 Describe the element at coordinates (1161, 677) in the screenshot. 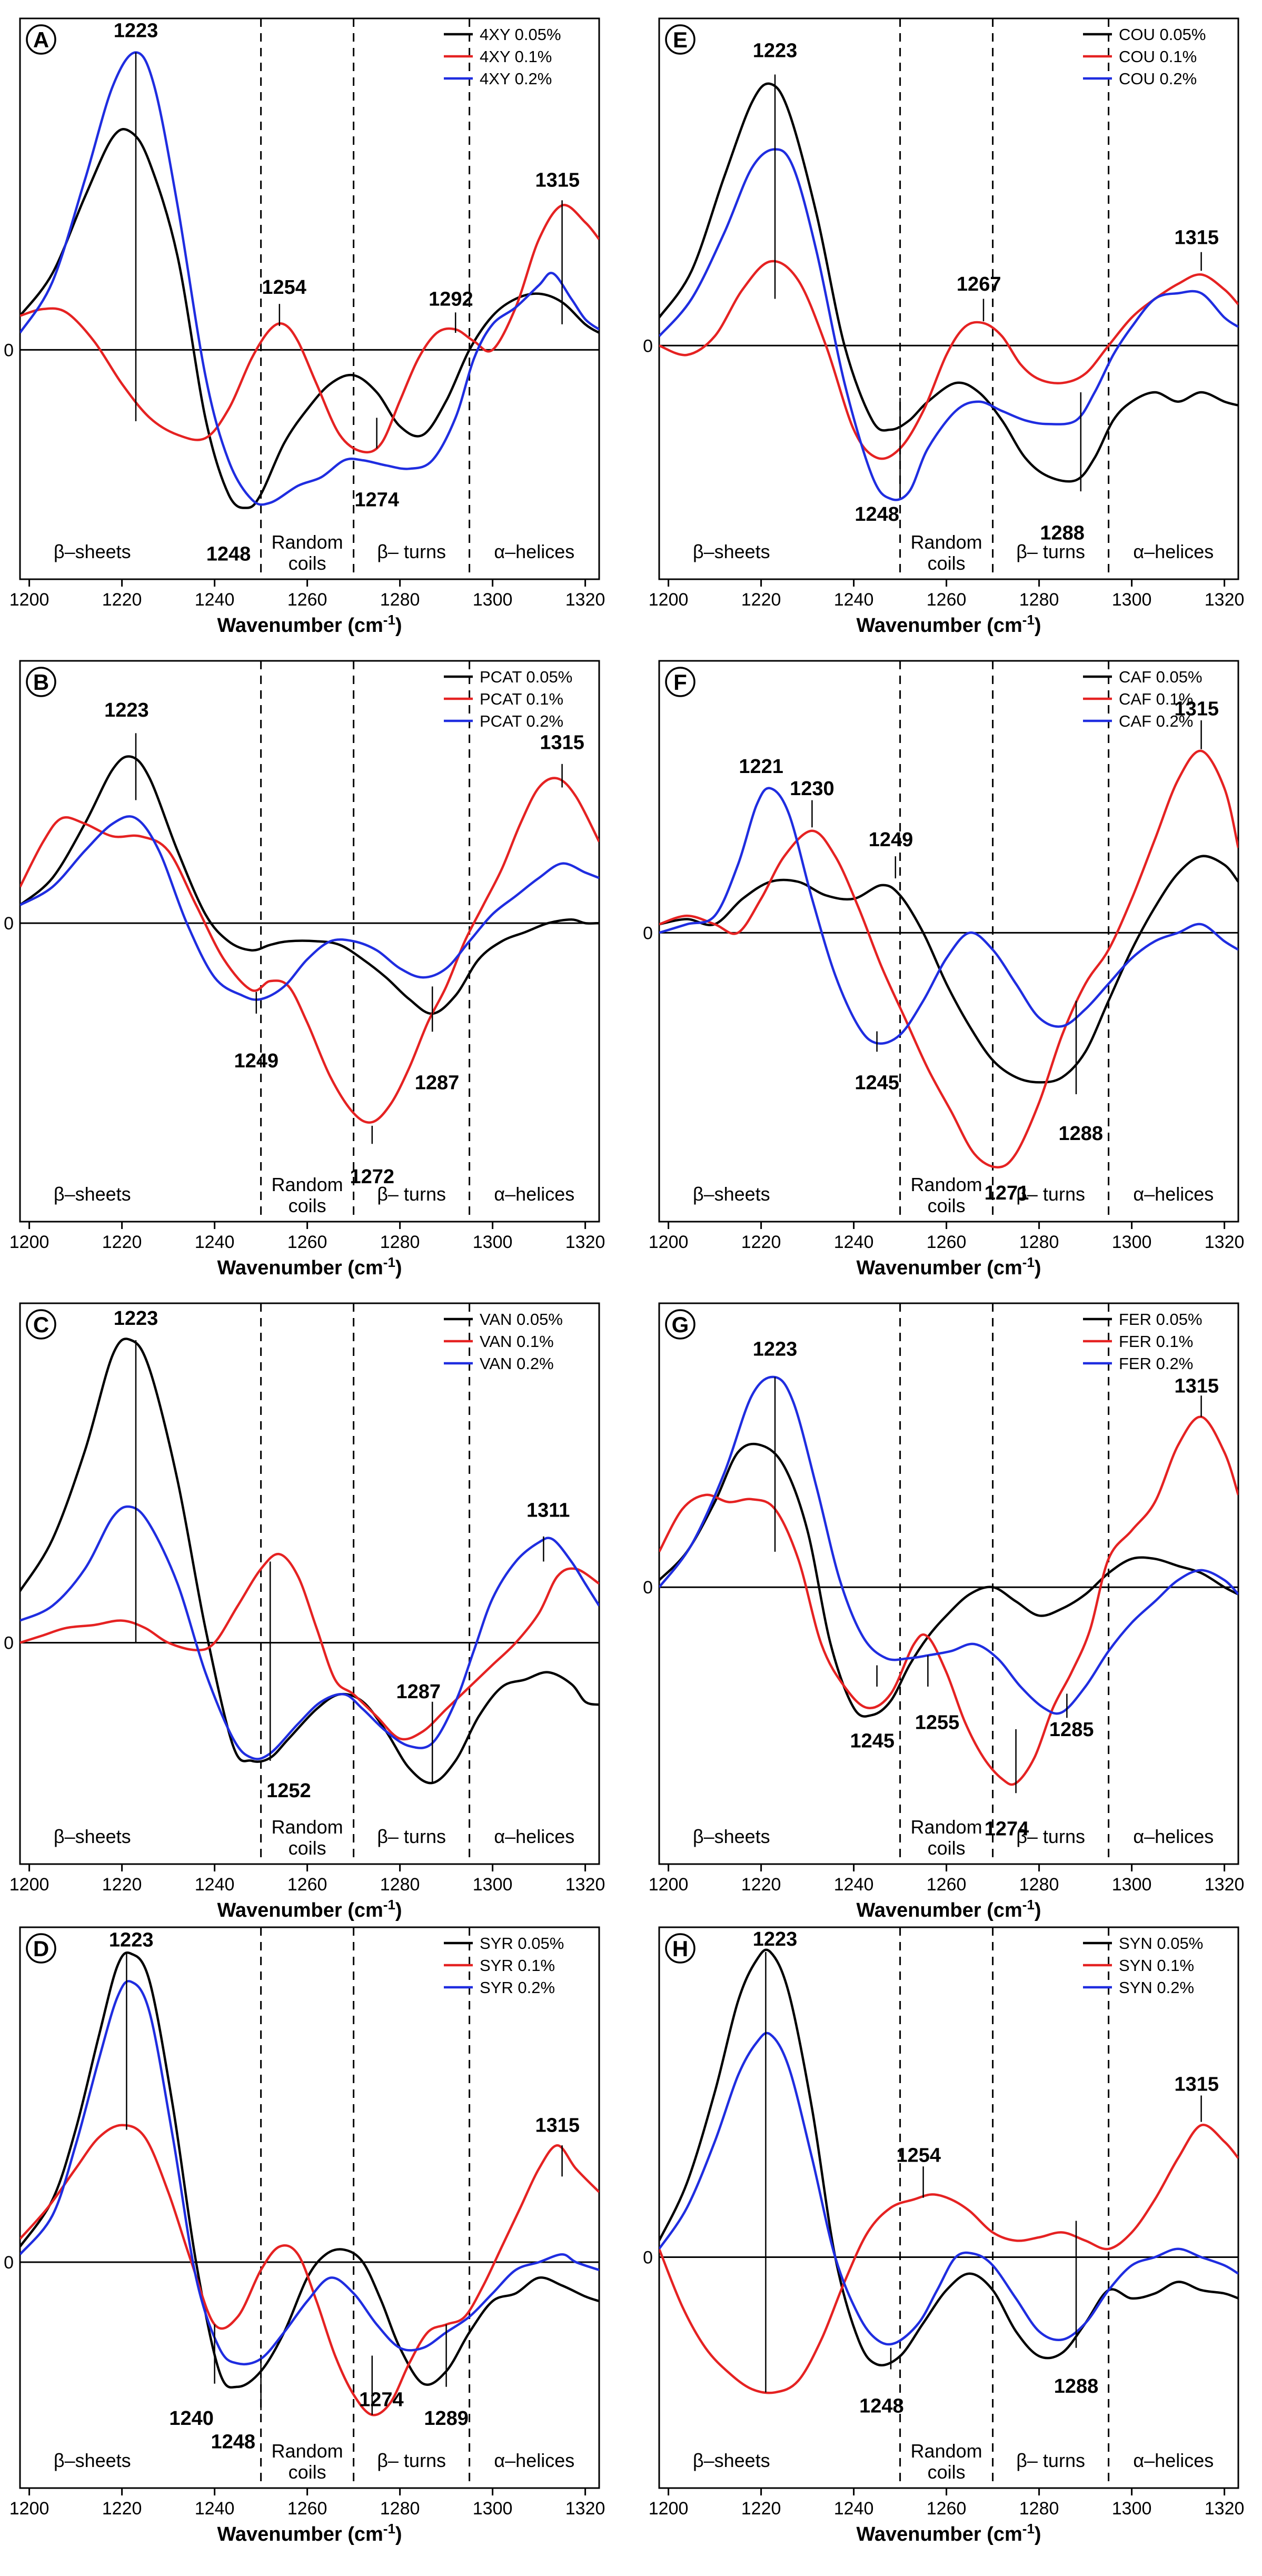

I see `legend-label-0: CAF 0.05%` at that location.